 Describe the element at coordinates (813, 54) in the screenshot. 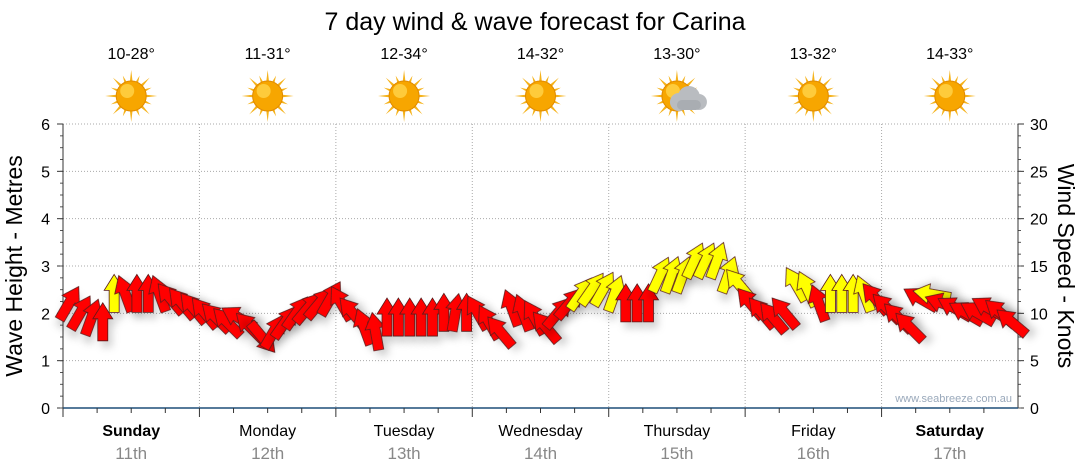

I see `temperature-range: 13-32°` at that location.